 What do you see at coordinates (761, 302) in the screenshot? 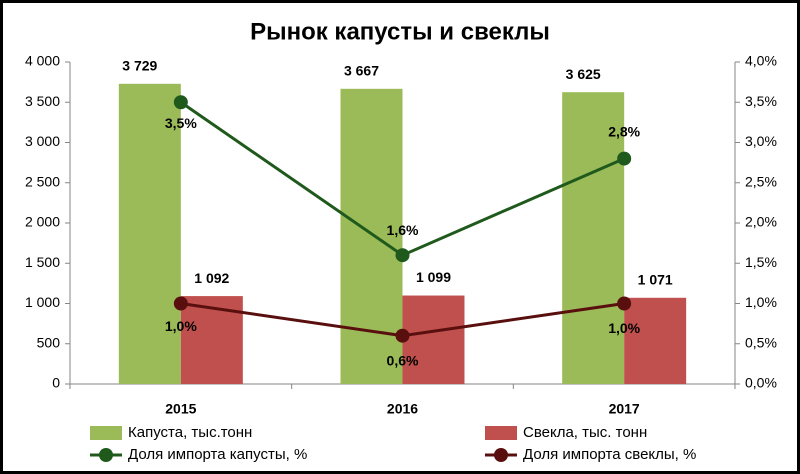
I see `y2-tick-label: 1,0%` at bounding box center [761, 302].